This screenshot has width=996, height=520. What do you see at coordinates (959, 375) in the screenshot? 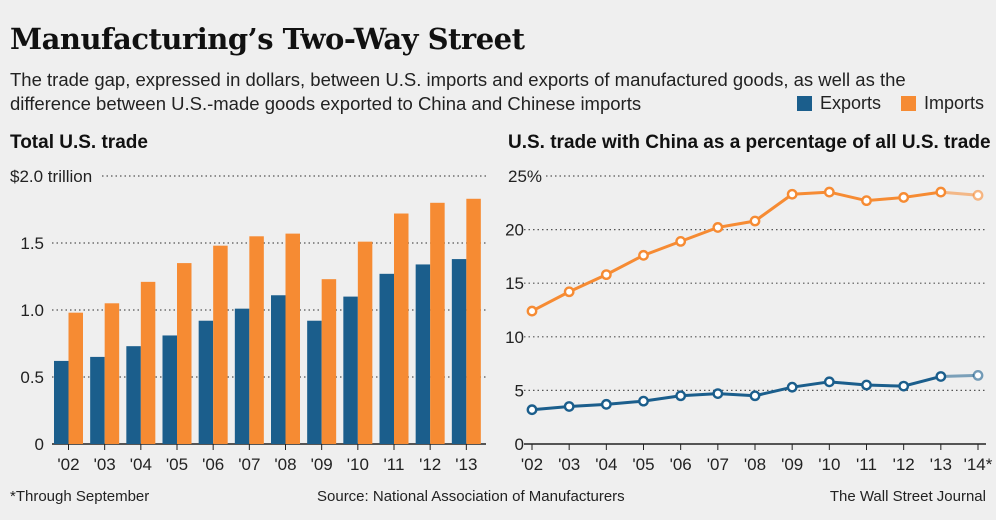
I see `series-line-partial-exports` at bounding box center [959, 375].